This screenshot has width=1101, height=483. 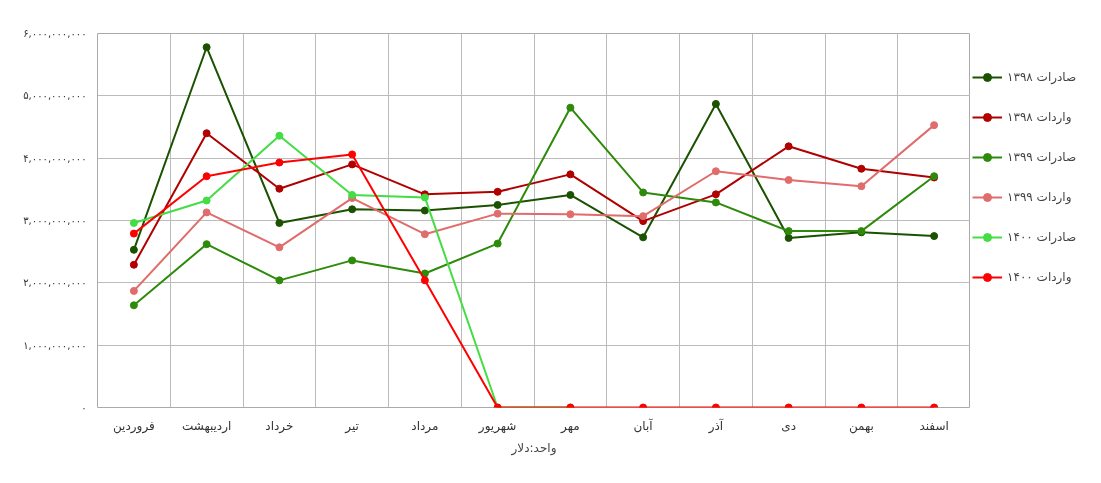 What do you see at coordinates (1039, 277) in the screenshot?
I see `legend-label: واردات ۱۴۰۰` at bounding box center [1039, 277].